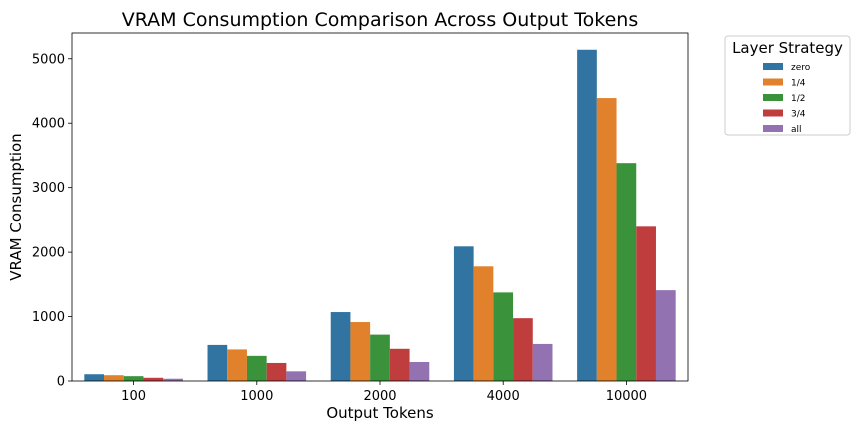 This screenshot has height=432, width=864. I want to click on legend-box, so click(787, 85).